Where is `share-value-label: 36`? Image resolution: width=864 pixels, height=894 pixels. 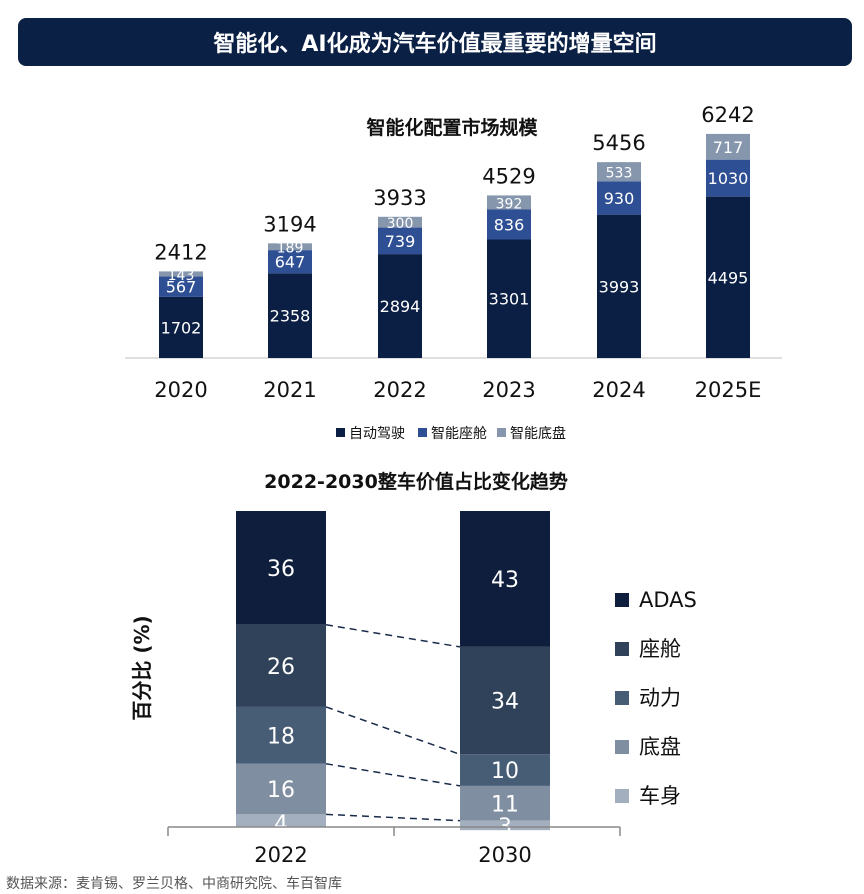 share-value-label: 36 is located at coordinates (281, 569).